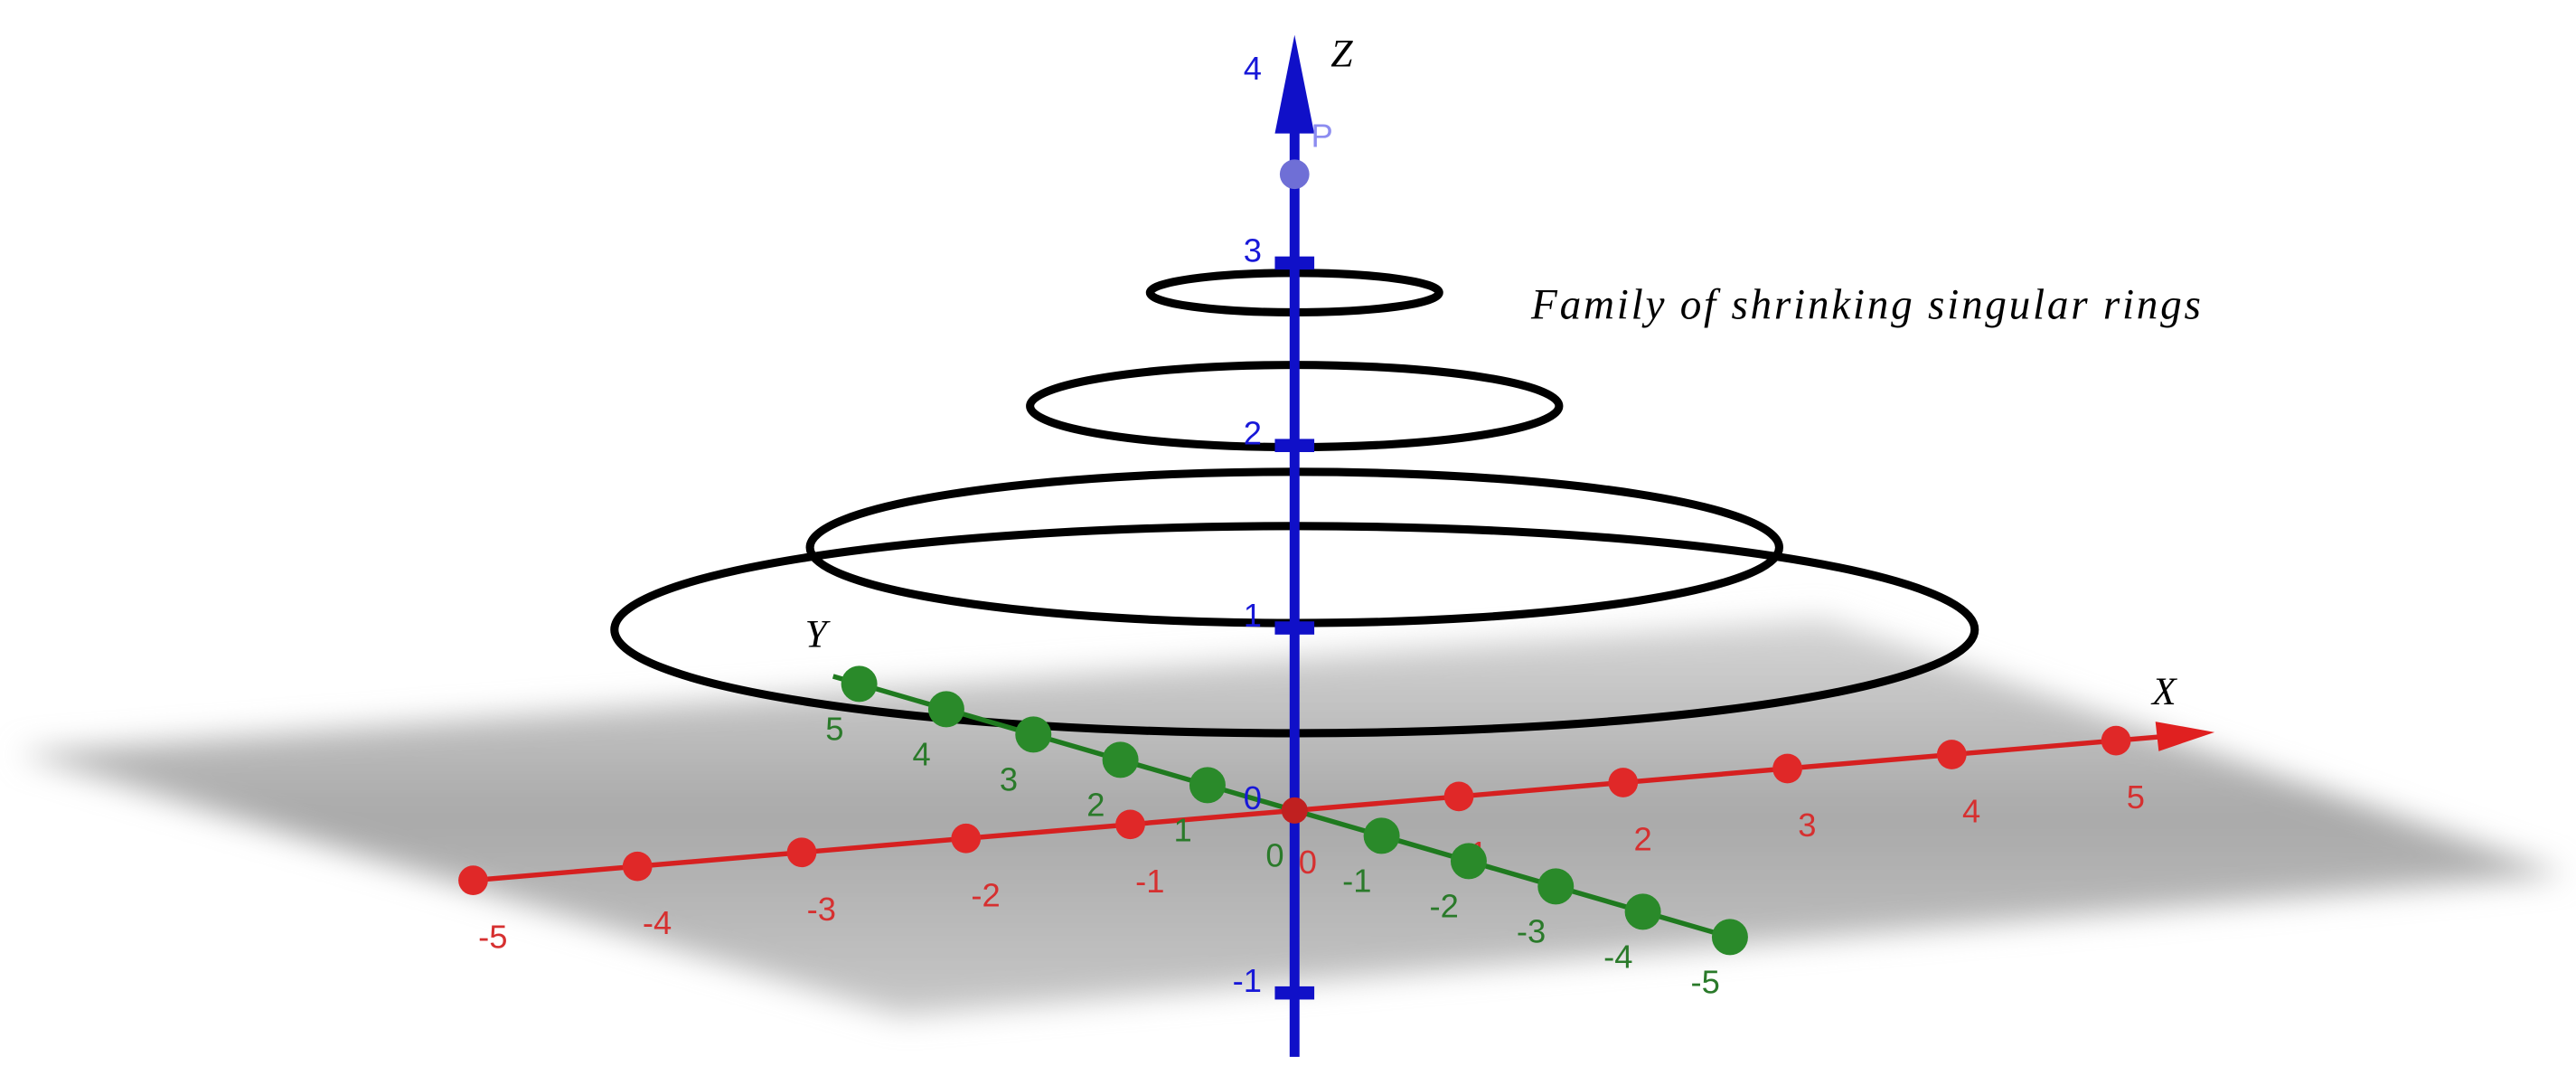  Describe the element at coordinates (1253, 251) in the screenshot. I see `z-tick-label: 3` at that location.